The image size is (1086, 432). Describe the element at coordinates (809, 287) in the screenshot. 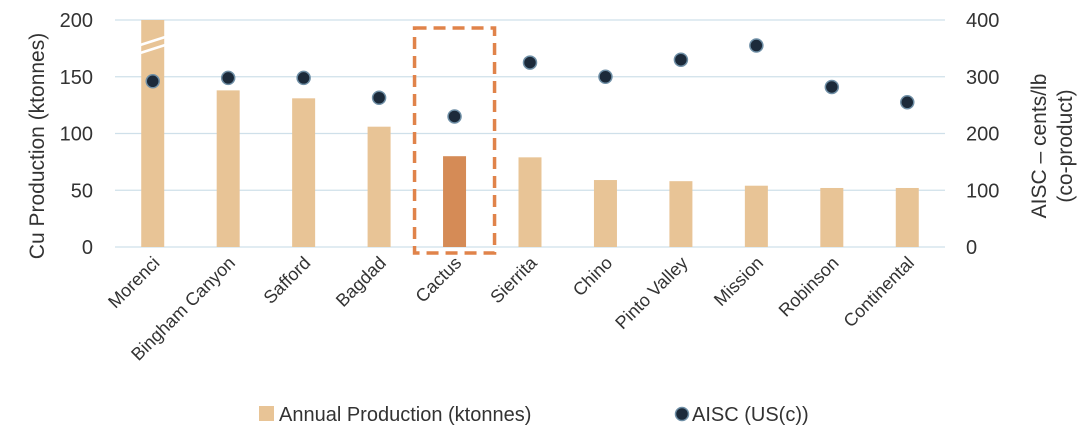

I see `category-label: Robinson` at that location.